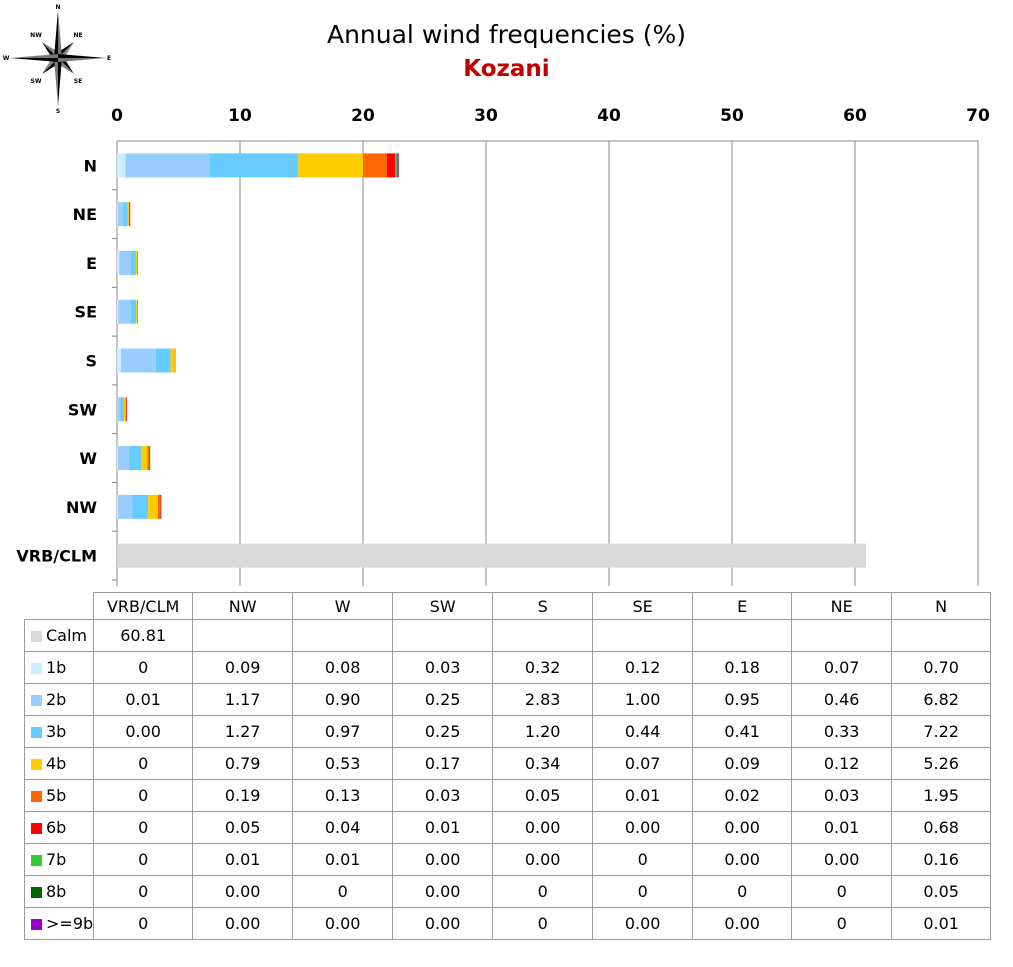 The image size is (1013, 967). What do you see at coordinates (742, 699) in the screenshot?
I see `table-cell: 0.95` at bounding box center [742, 699].